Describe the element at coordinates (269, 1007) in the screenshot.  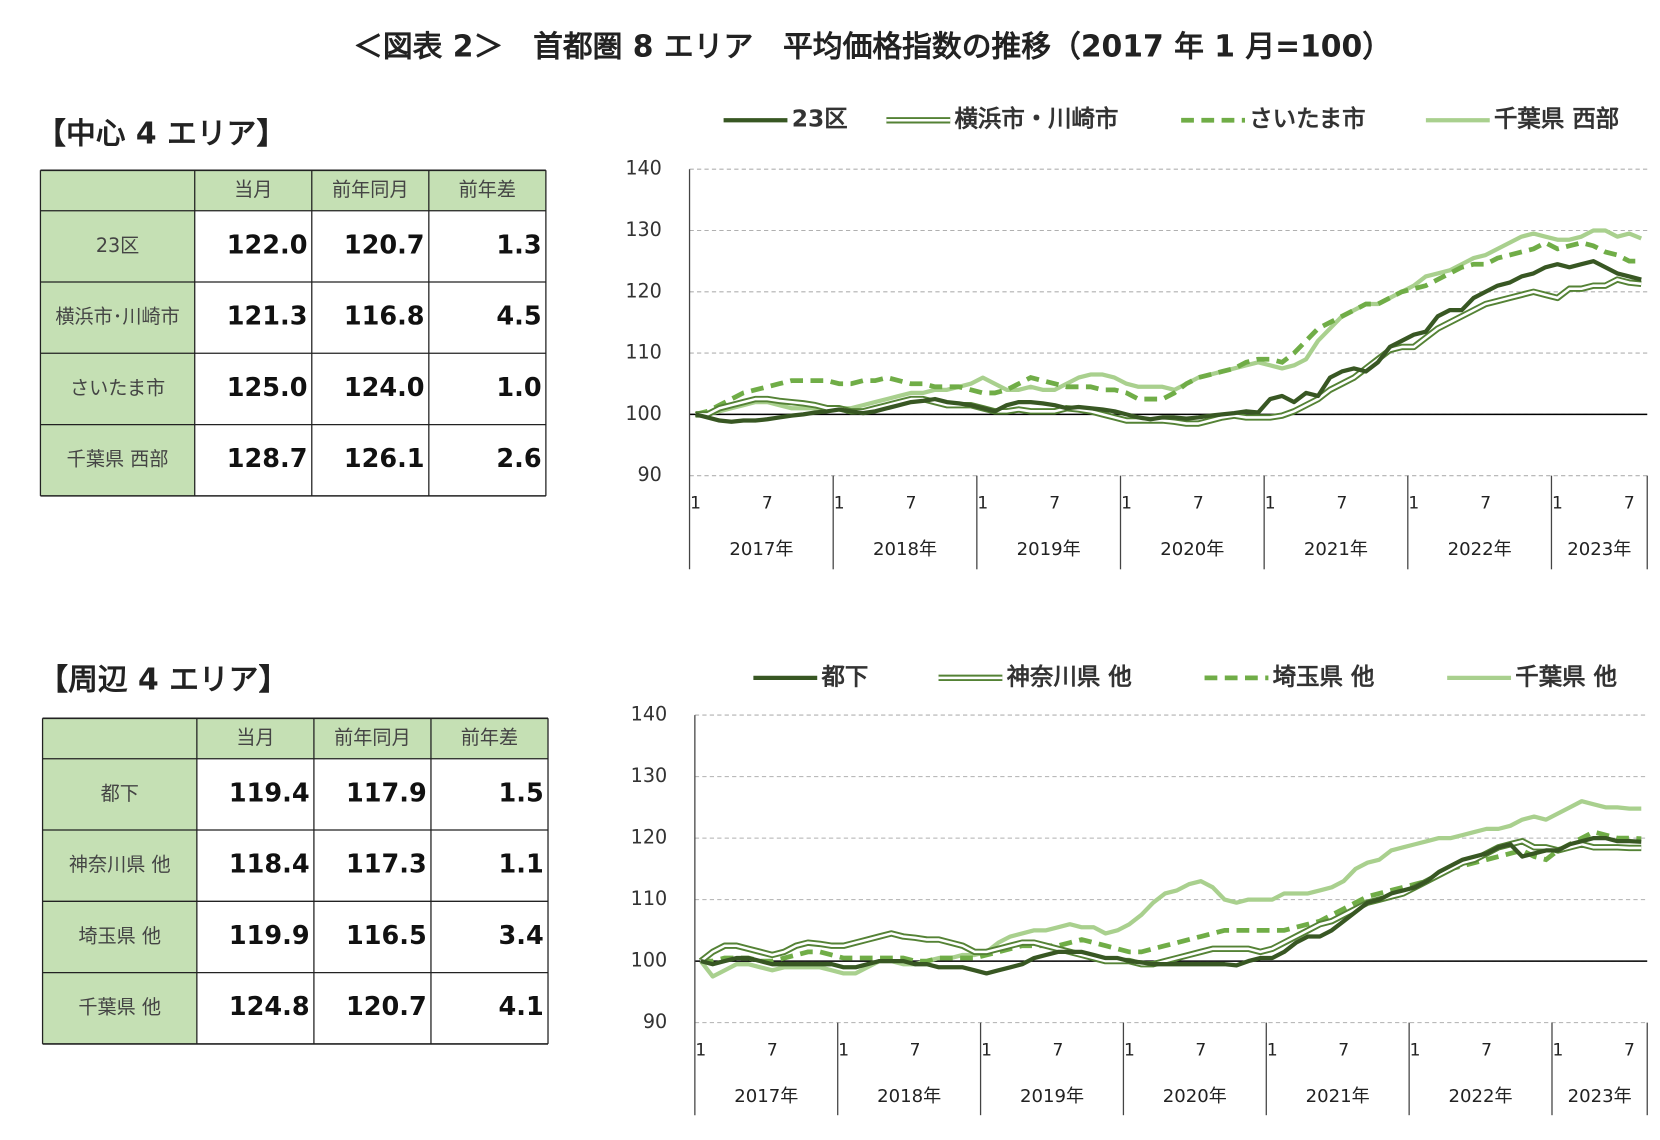
I see `table-cell: 124.8` at that location.